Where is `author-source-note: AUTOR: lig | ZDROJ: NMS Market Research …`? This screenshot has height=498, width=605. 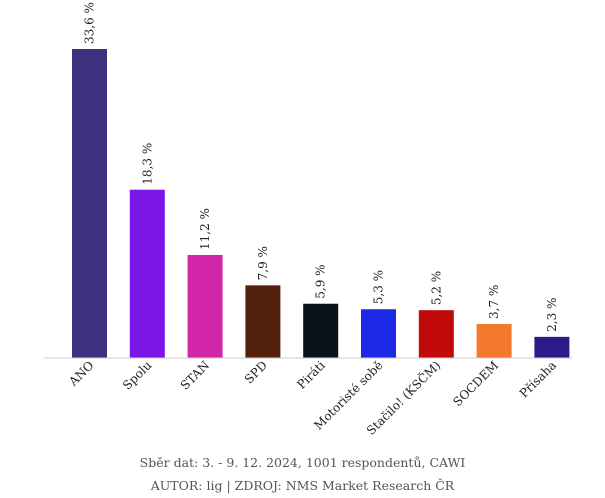
author-source-note: AUTOR: lig | ZDROJ: NMS Market Research … is located at coordinates (302, 485).